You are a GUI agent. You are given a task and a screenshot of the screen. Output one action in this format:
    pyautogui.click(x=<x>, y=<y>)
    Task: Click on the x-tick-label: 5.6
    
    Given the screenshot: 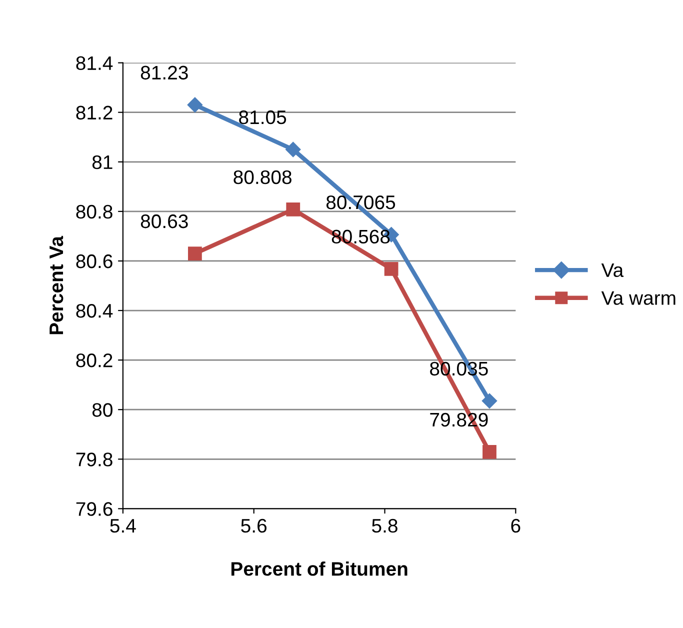 What is the action you would take?
    pyautogui.click(x=254, y=525)
    